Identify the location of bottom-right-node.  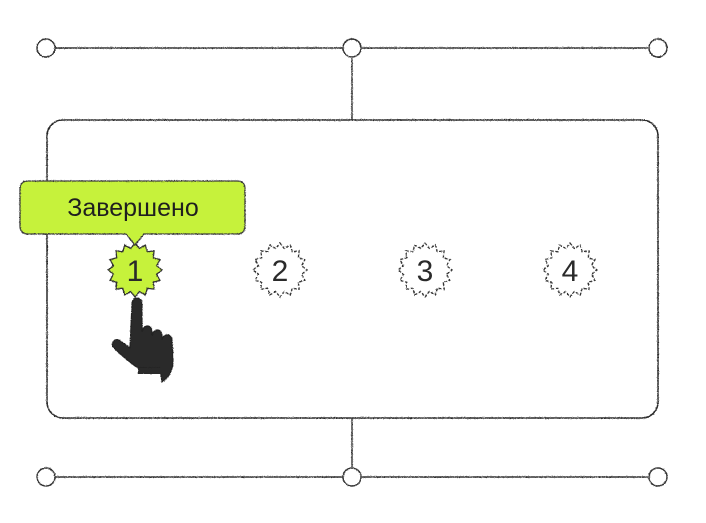
(658, 477).